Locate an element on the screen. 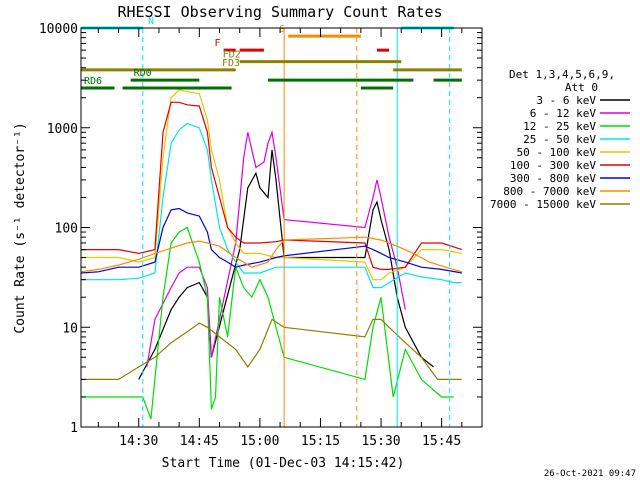 The image size is (640, 480). legend-label-800-7000-kev: 800 - 7000 keV is located at coordinates (549, 191).